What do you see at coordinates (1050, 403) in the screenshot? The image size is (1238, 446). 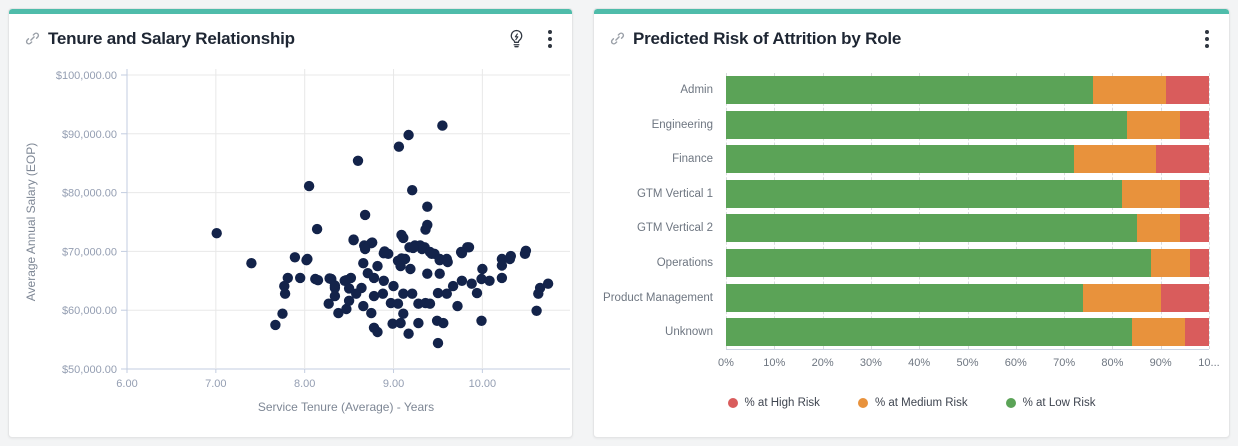 I see `legend-item--at-low-risk: % at Low Risk` at bounding box center [1050, 403].